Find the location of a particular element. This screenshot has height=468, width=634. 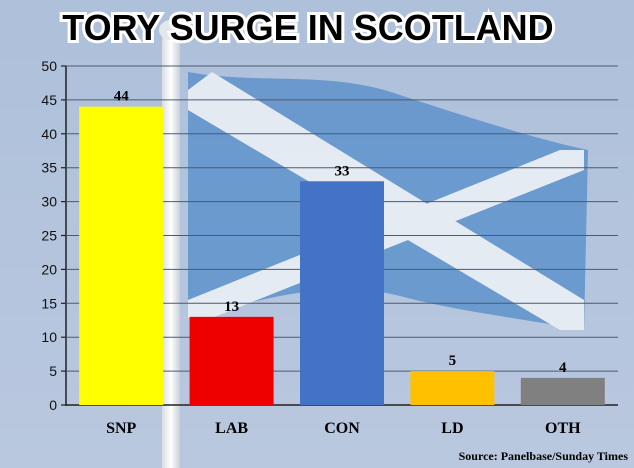

y-tick-labels: 0 5 10 15 20 25 30 35 40 45 50 is located at coordinates (53, 235).